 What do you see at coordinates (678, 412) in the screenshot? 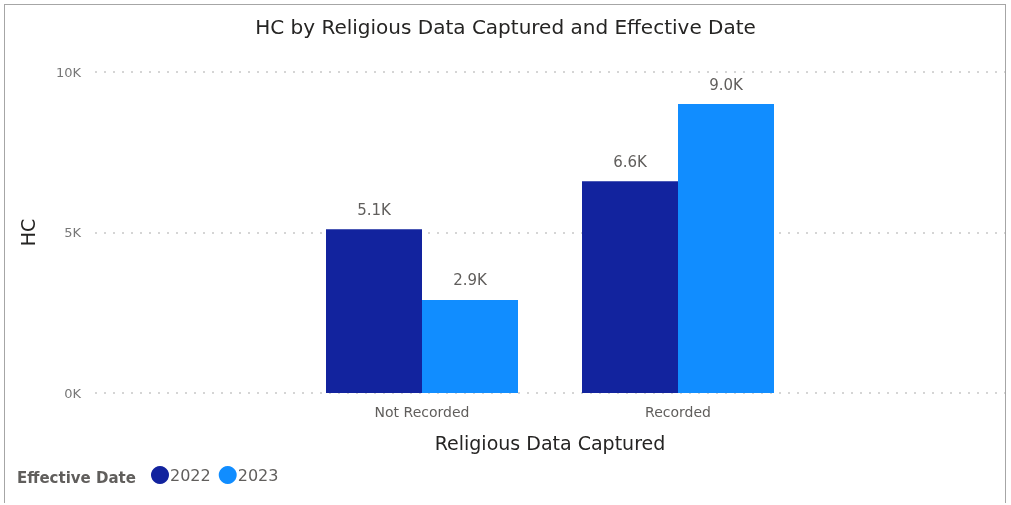
I see `x-tick-label: Recorded` at bounding box center [678, 412].